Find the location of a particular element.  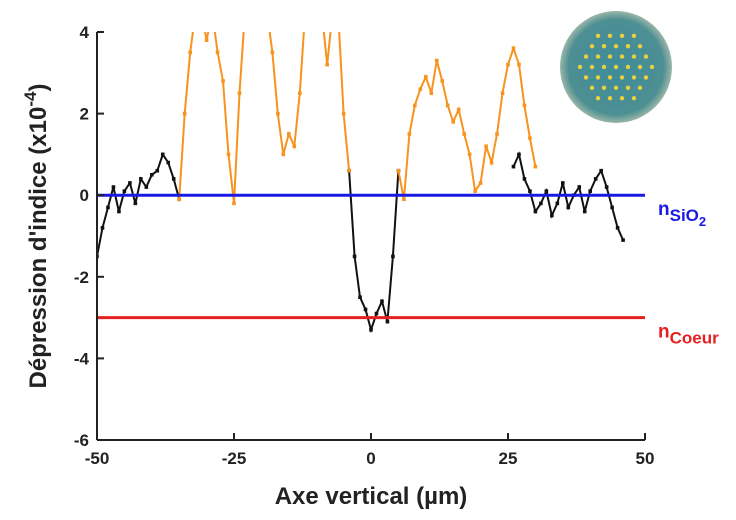

y-tick-label: 2 is located at coordinates (84, 114).